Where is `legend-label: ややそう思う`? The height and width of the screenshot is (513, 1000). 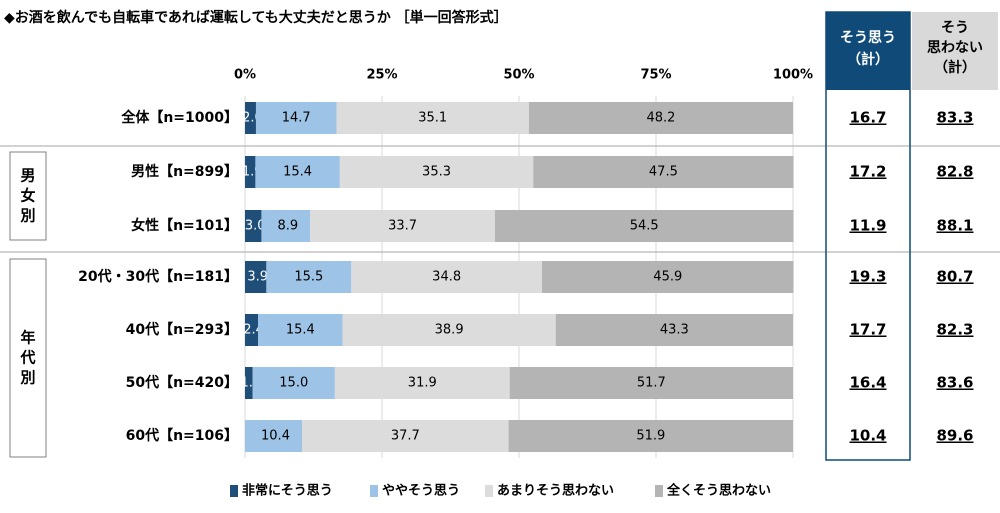 legend-label: ややそう思う is located at coordinates (421, 491).